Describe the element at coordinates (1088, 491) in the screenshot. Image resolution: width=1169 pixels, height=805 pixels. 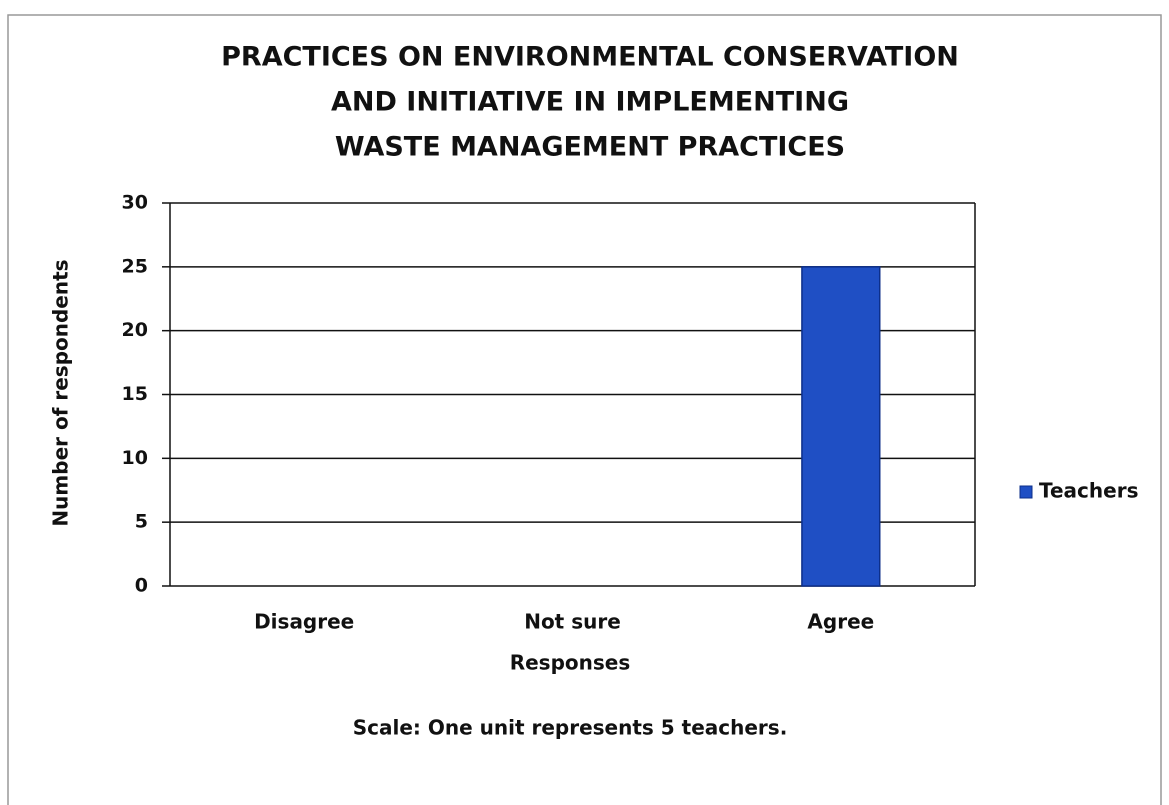
I see `legend-label: Teachers` at that location.